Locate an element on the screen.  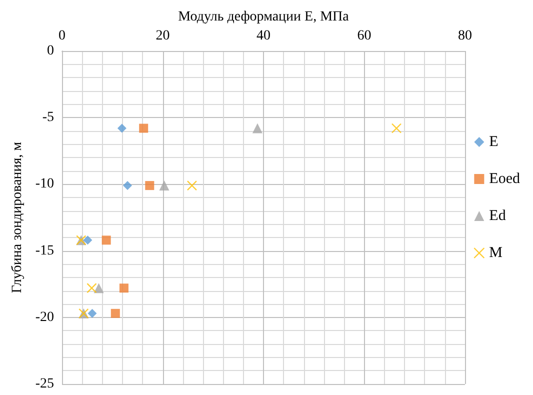
y-axis-title: Глубина зондирования, м is located at coordinates (17, 218).